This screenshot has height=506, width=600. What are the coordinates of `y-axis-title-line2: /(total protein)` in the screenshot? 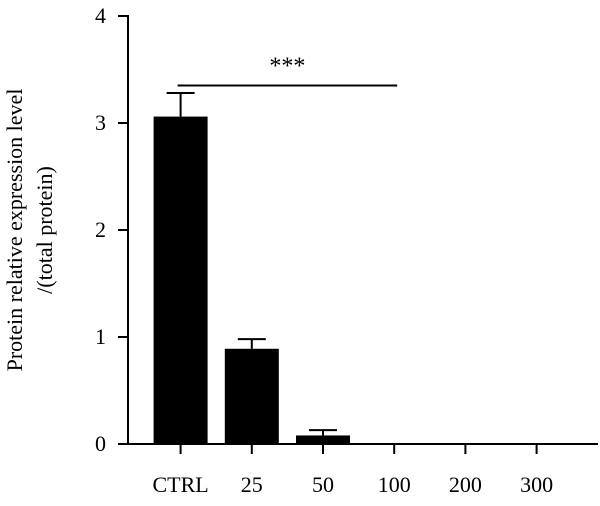 It's located at (44, 230).